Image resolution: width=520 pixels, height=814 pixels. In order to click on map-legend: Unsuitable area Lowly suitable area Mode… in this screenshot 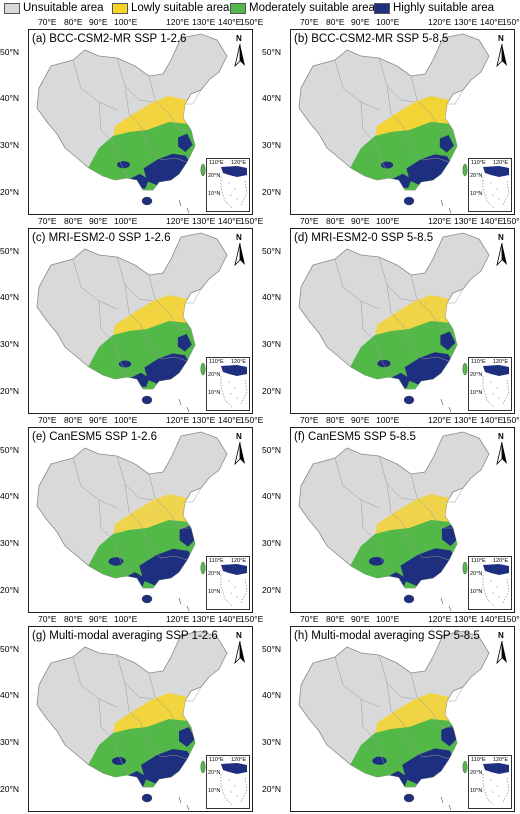, I will do `click(260, 8)`.